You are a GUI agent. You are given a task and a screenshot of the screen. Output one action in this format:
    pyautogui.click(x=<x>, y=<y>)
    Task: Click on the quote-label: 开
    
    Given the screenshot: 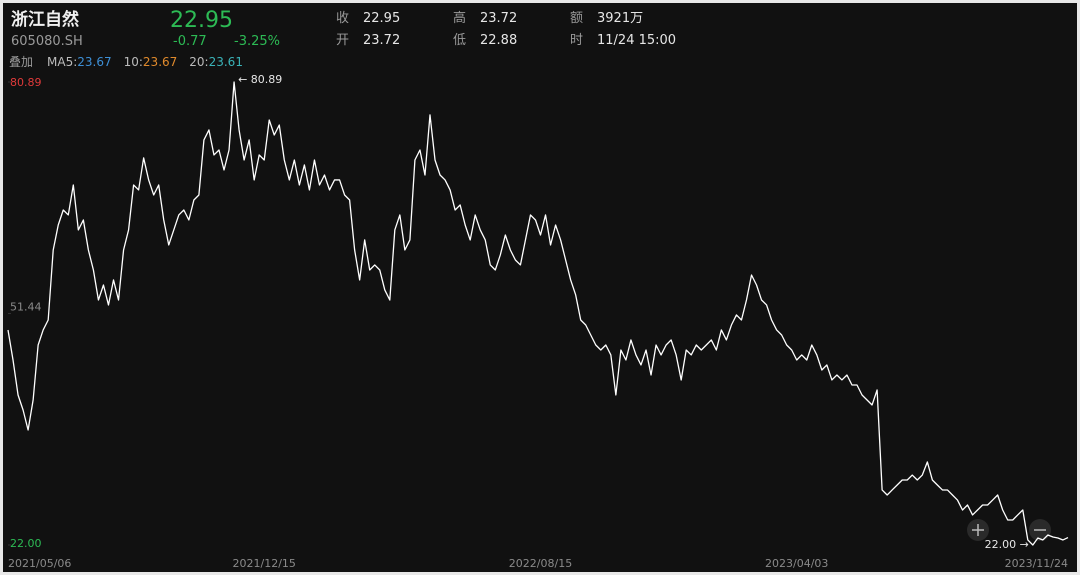 What is the action you would take?
    pyautogui.click(x=343, y=40)
    